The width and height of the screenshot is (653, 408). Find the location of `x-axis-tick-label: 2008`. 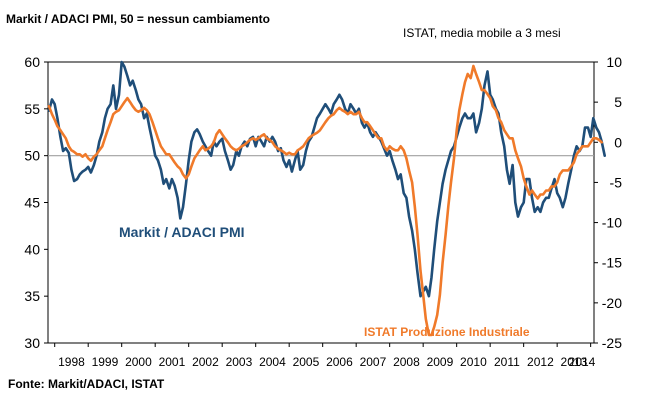

x-axis-tick-label: 2008 is located at coordinates (406, 362).